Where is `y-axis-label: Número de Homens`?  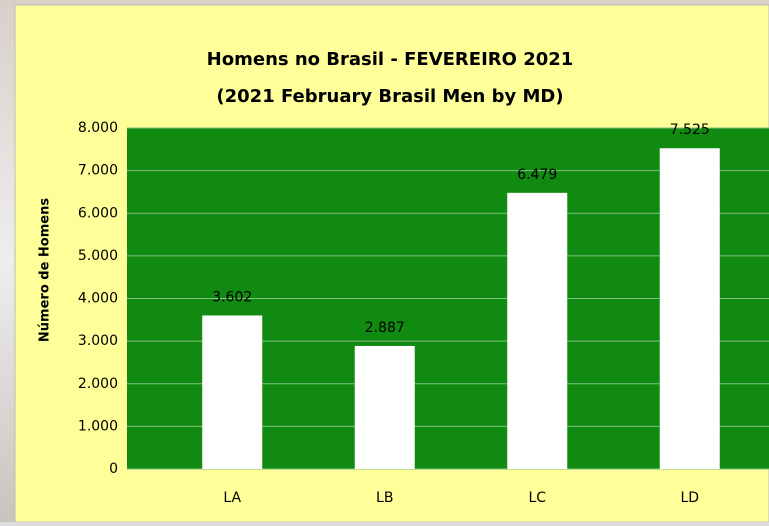
y-axis-label: Número de Homens is located at coordinates (45, 270).